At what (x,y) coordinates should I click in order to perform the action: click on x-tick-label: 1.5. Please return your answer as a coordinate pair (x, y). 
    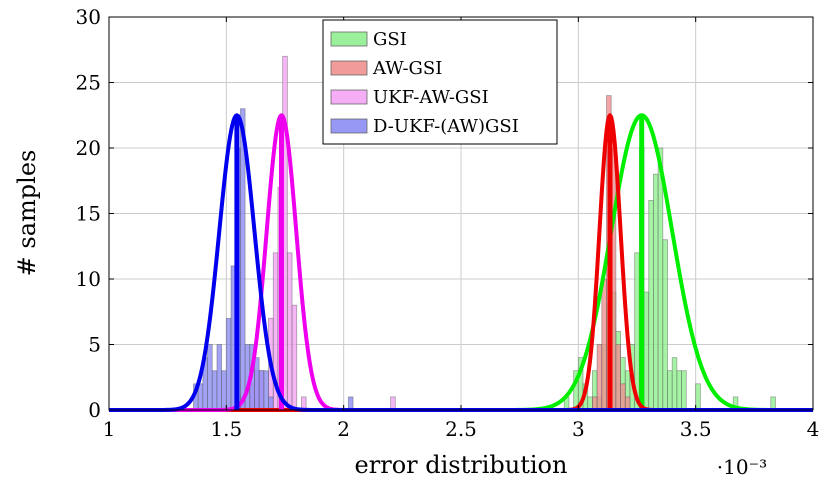
    Looking at the image, I should click on (226, 429).